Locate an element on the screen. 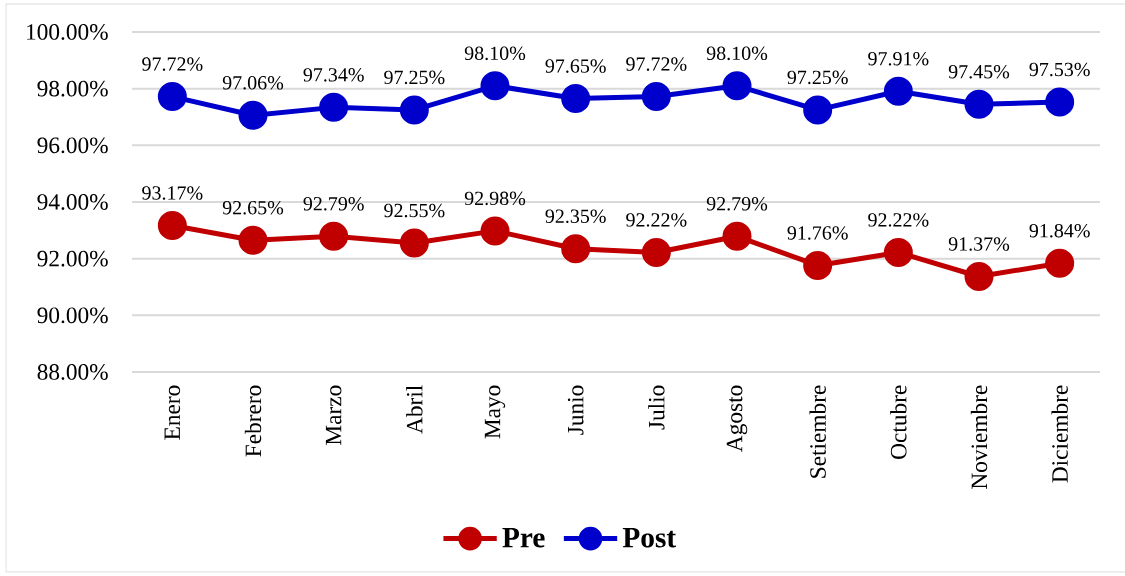 The height and width of the screenshot is (576, 1125). data-label: 97.06% is located at coordinates (253, 83).